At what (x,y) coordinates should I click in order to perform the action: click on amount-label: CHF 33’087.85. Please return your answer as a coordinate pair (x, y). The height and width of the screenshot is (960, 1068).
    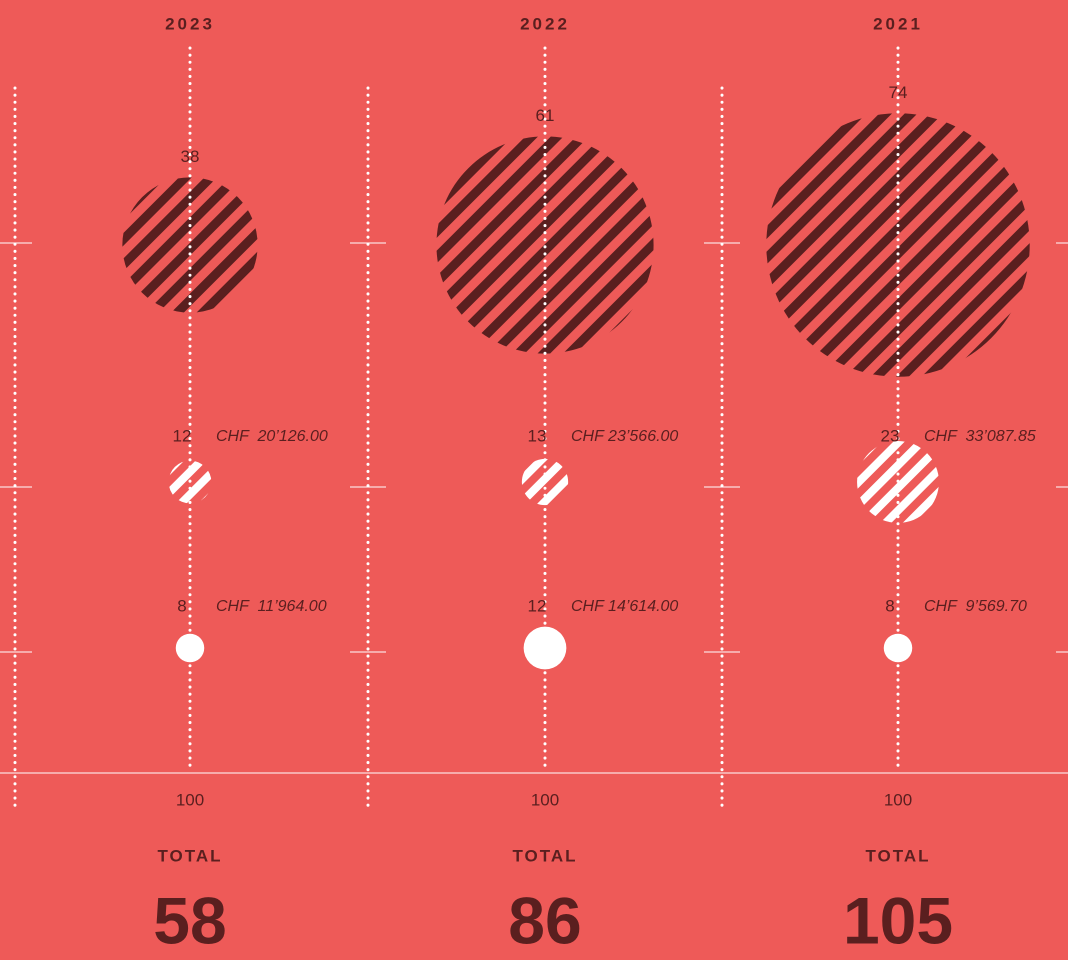
    Looking at the image, I should click on (980, 436).